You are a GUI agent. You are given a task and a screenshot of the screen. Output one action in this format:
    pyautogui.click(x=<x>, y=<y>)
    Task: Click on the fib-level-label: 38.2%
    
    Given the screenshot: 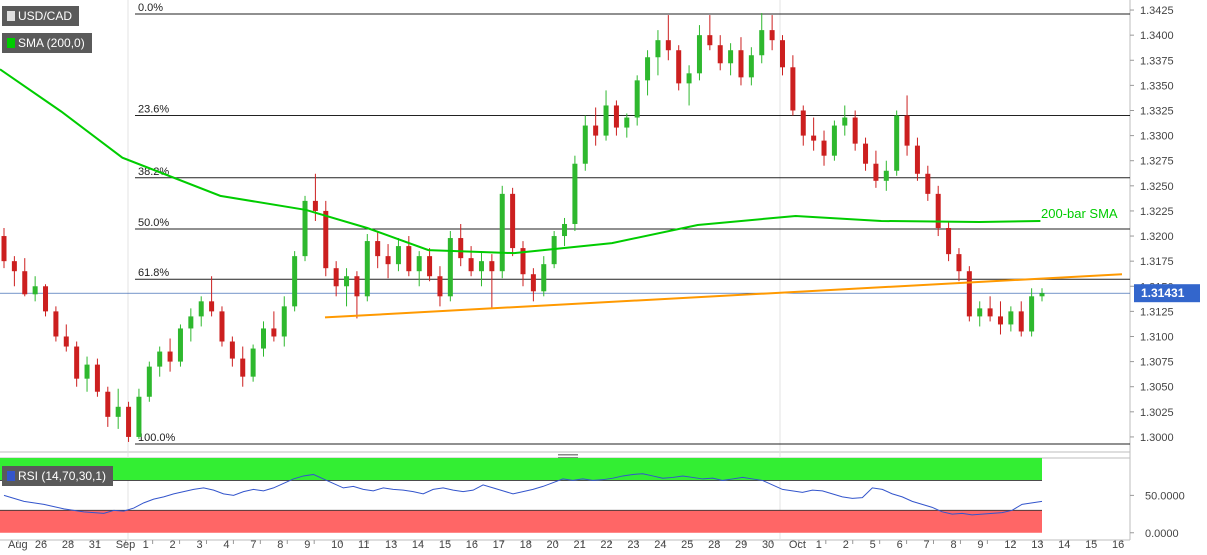 What is the action you would take?
    pyautogui.click(x=153, y=172)
    